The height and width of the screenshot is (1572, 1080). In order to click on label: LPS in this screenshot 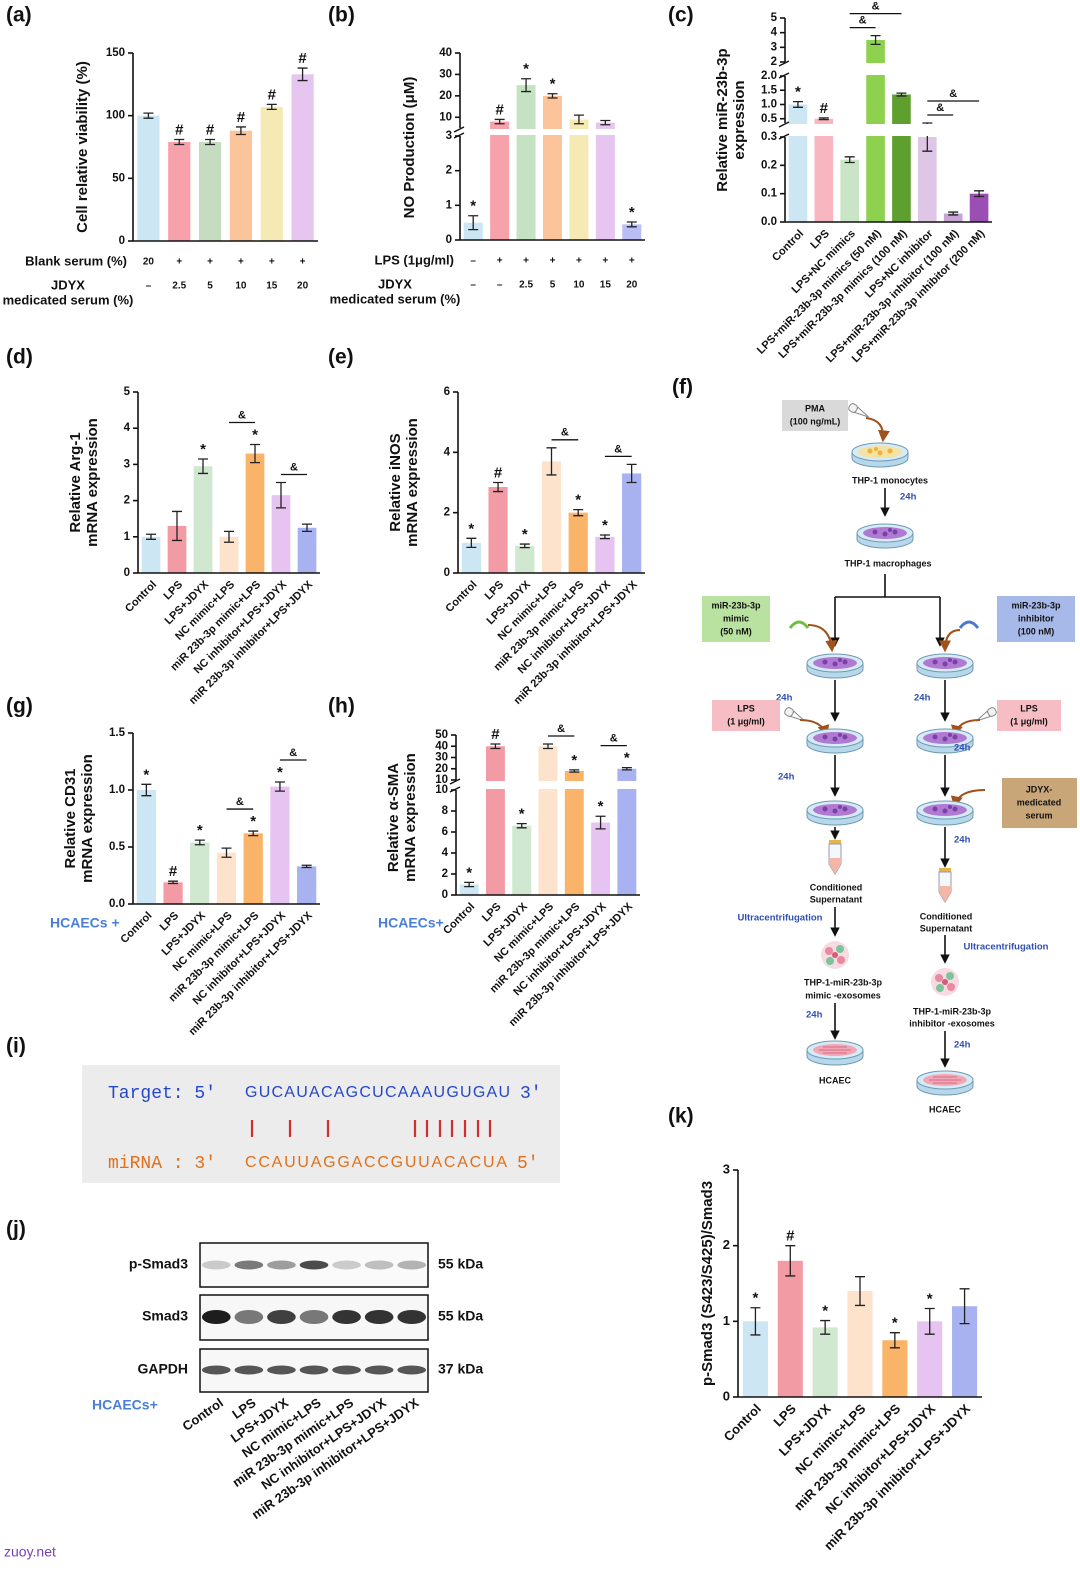, I will do `click(1029, 708)`.